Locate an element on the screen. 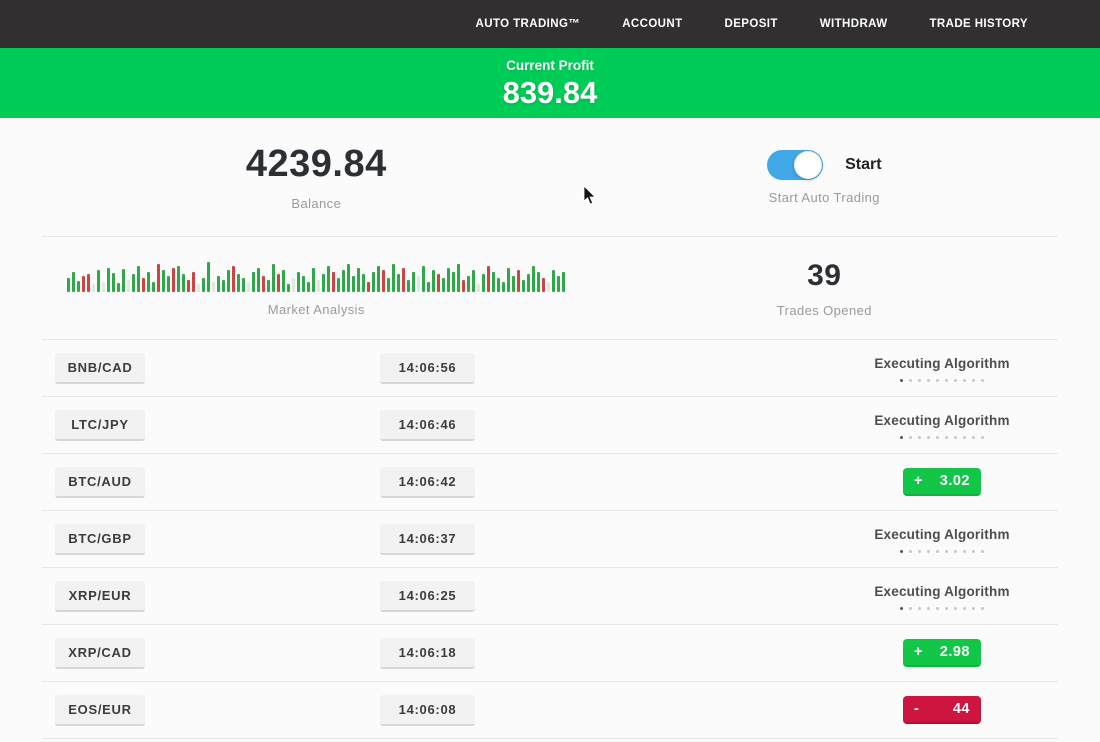 The width and height of the screenshot is (1100, 742). time-badge: 14:06:42 is located at coordinates (427, 482).